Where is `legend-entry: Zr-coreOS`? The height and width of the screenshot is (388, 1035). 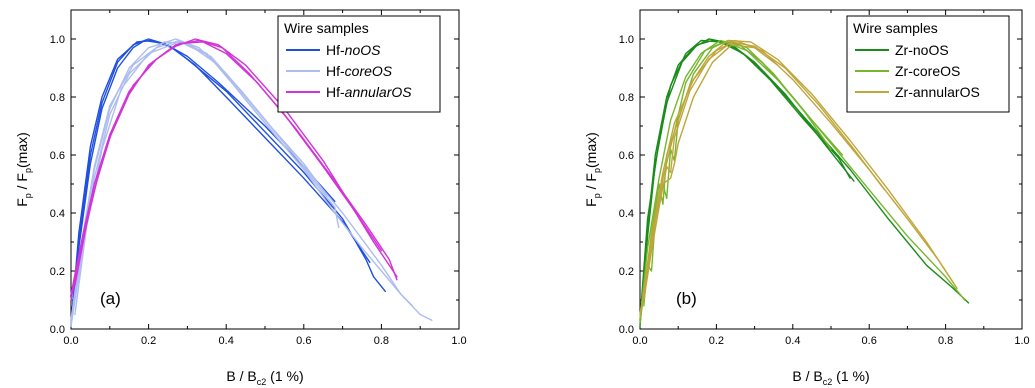
legend-entry: Zr-coreOS is located at coordinates (927, 71).